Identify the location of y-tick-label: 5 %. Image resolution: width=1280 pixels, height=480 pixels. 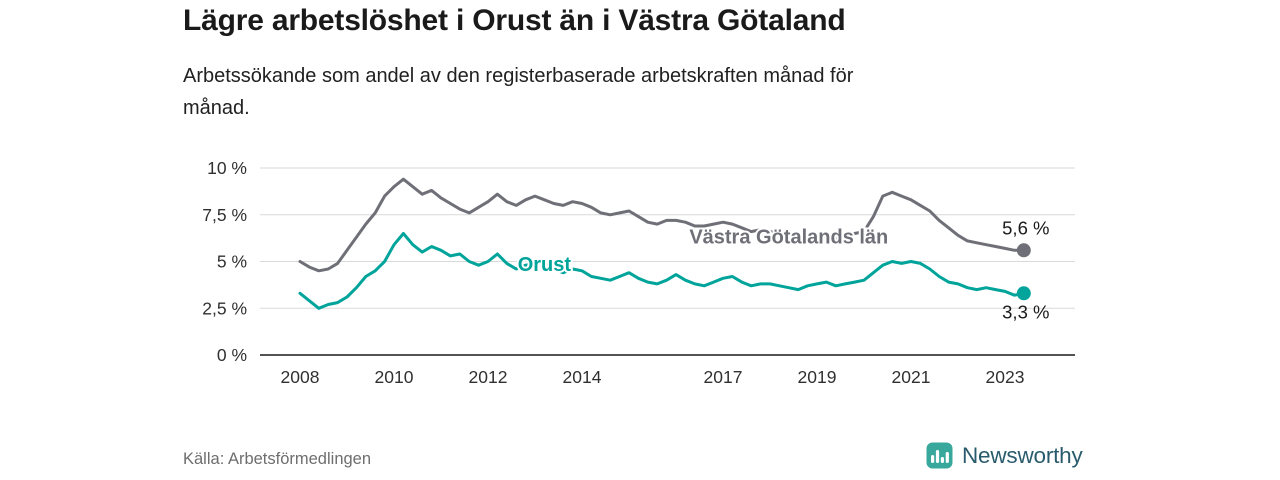
(232, 262).